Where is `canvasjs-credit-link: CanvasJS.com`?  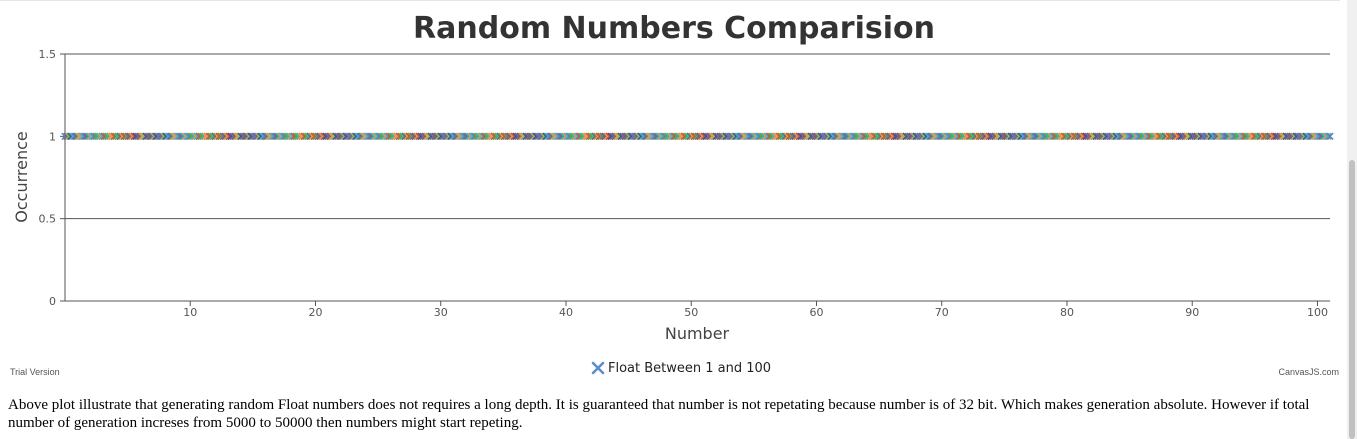
canvasjs-credit-link: CanvasJS.com is located at coordinates (1308, 372).